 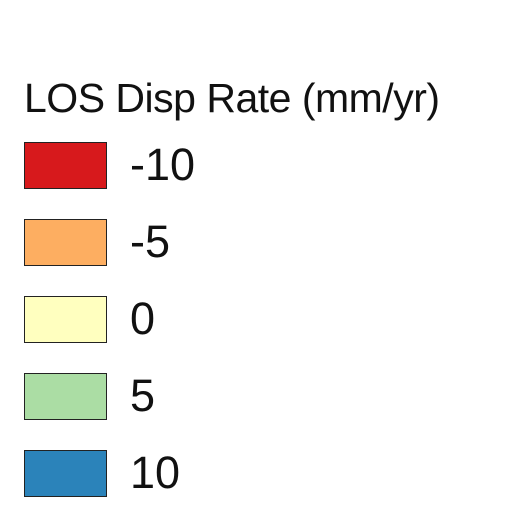 I want to click on legend-item-label: -5, so click(x=150, y=241).